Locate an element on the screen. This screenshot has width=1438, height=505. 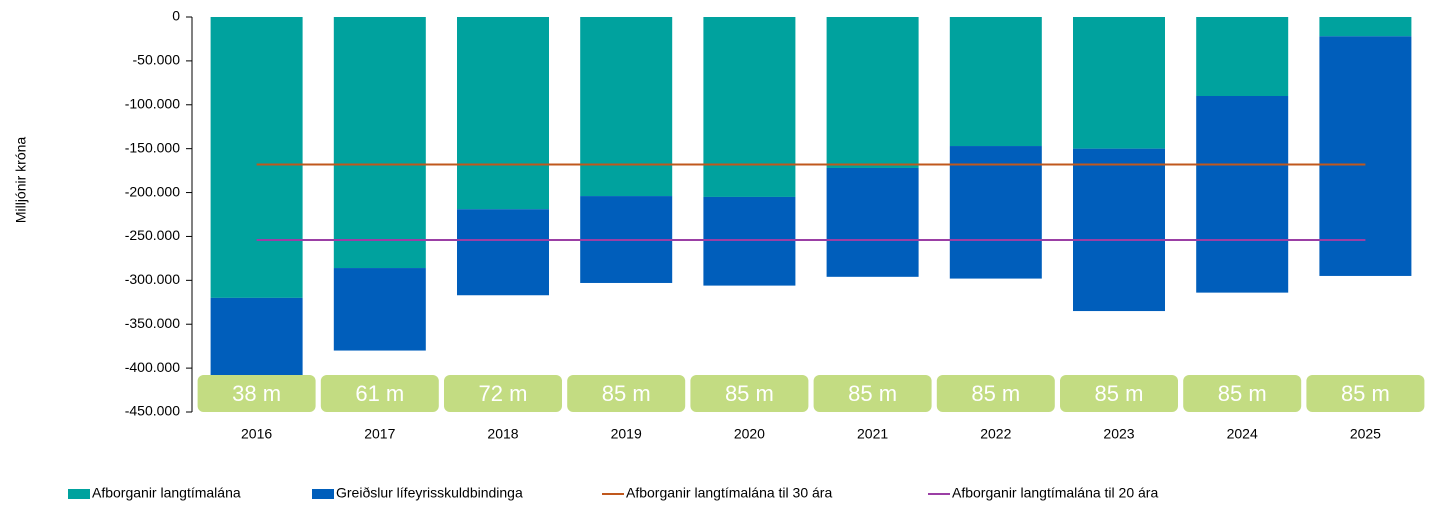
annotation: 61 m is located at coordinates (379, 393).